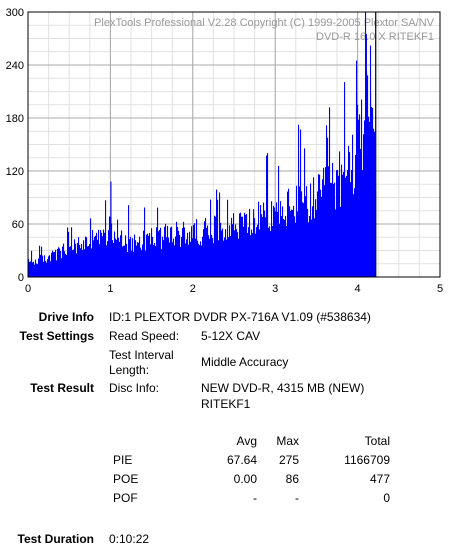  Describe the element at coordinates (292, 479) in the screenshot. I see `row-max-poe: 86` at that location.